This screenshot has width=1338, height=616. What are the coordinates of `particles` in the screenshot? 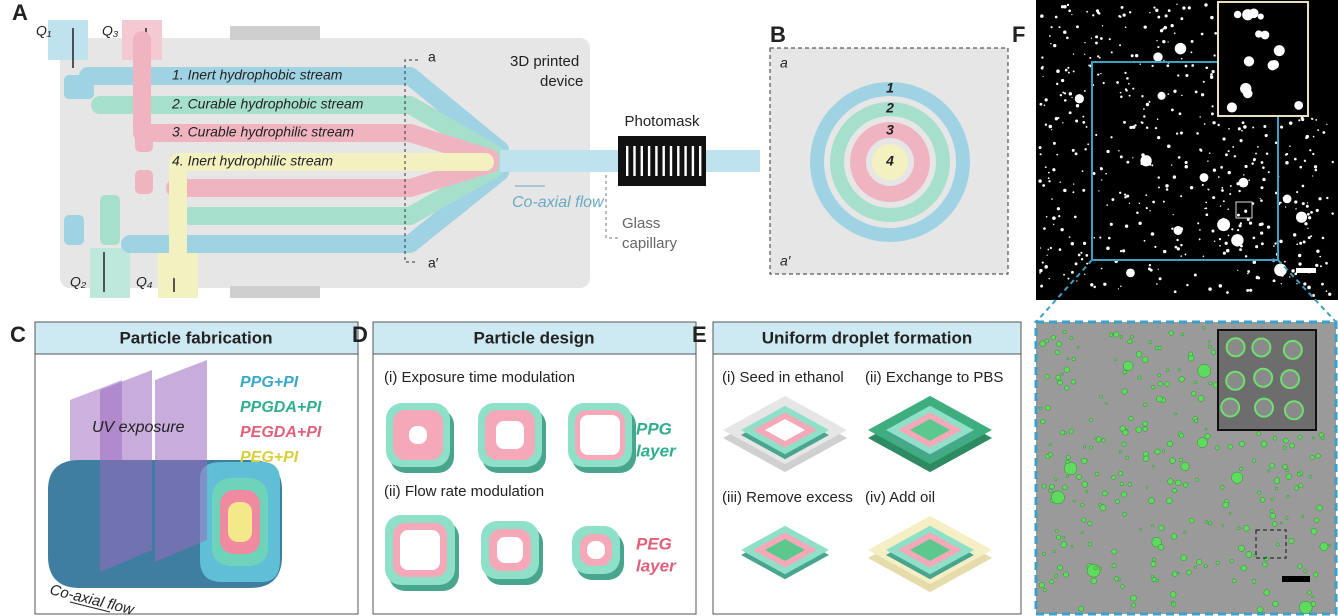 It's located at (510, 497).